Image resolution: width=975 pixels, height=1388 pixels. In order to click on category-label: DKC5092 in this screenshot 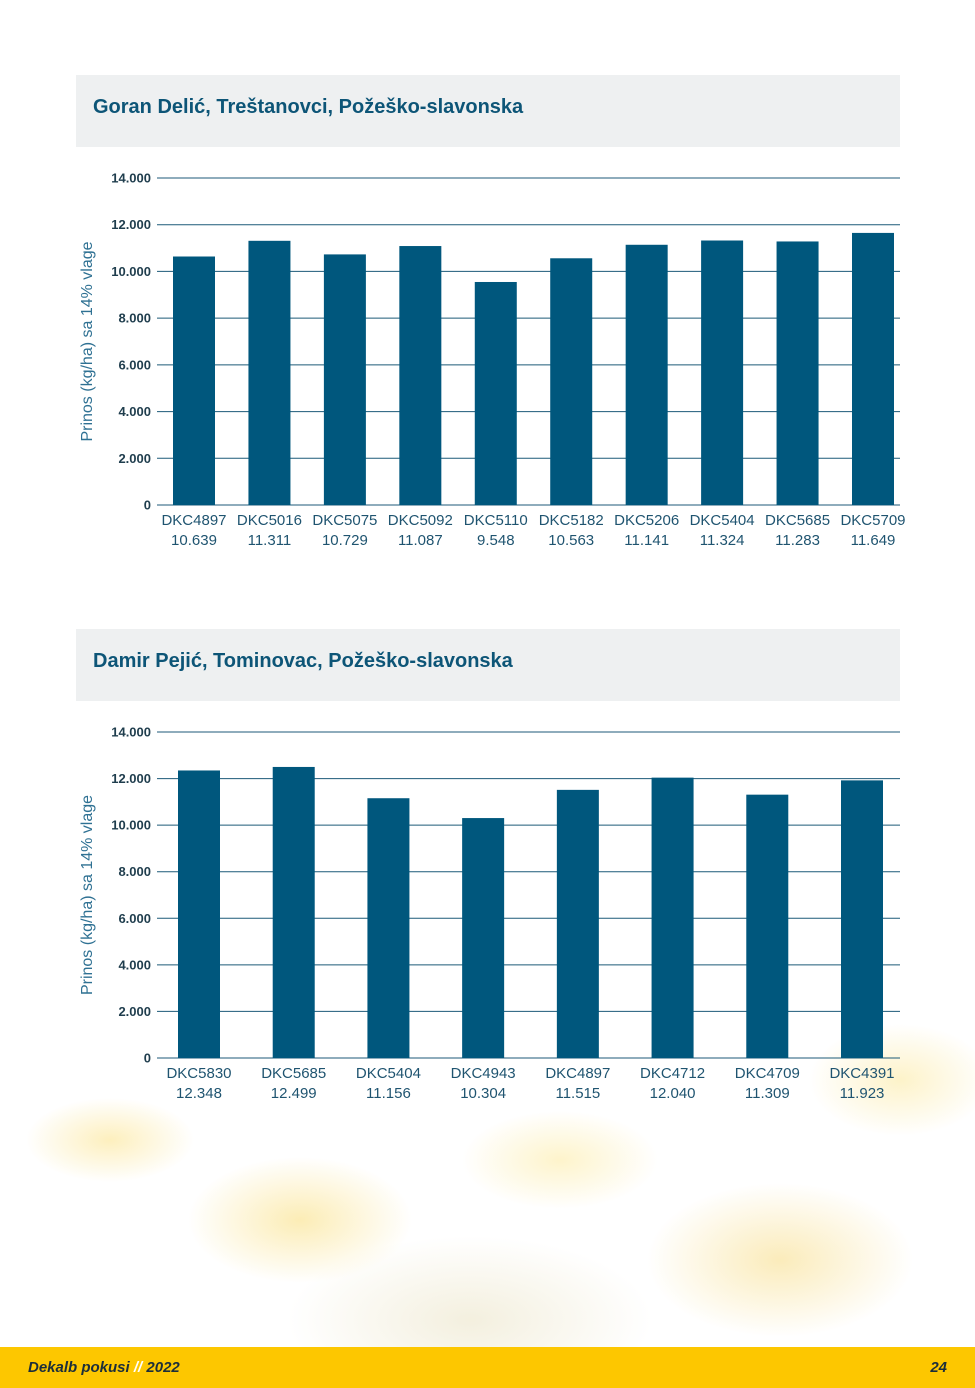, I will do `click(420, 520)`.